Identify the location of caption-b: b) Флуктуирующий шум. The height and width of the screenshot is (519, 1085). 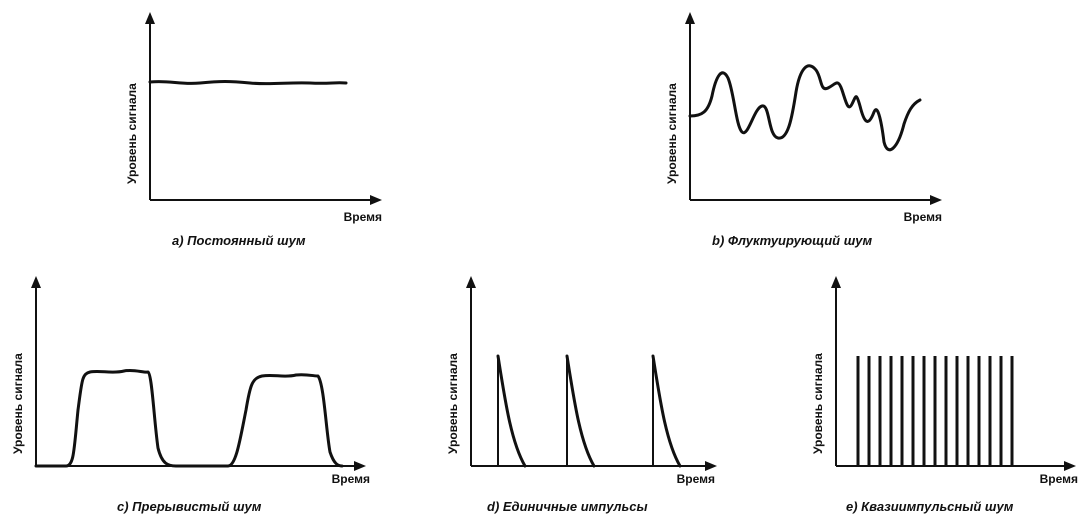
(792, 240).